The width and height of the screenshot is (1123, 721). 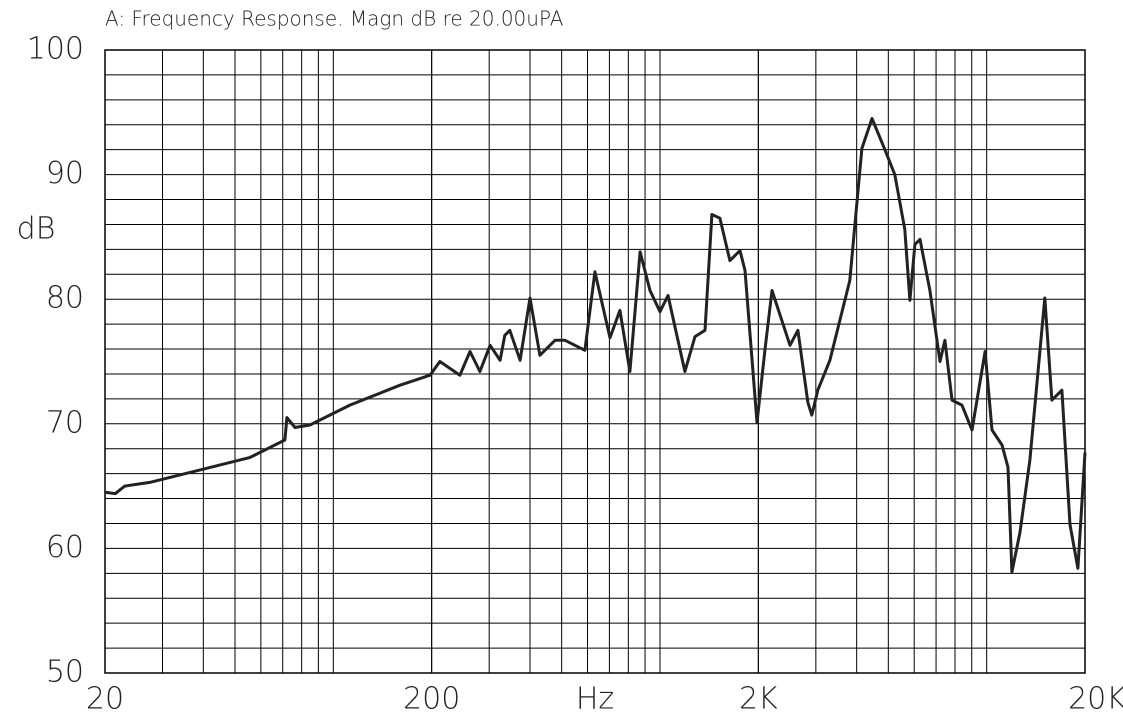 I want to click on y-axis-label: dB, so click(x=36, y=229).